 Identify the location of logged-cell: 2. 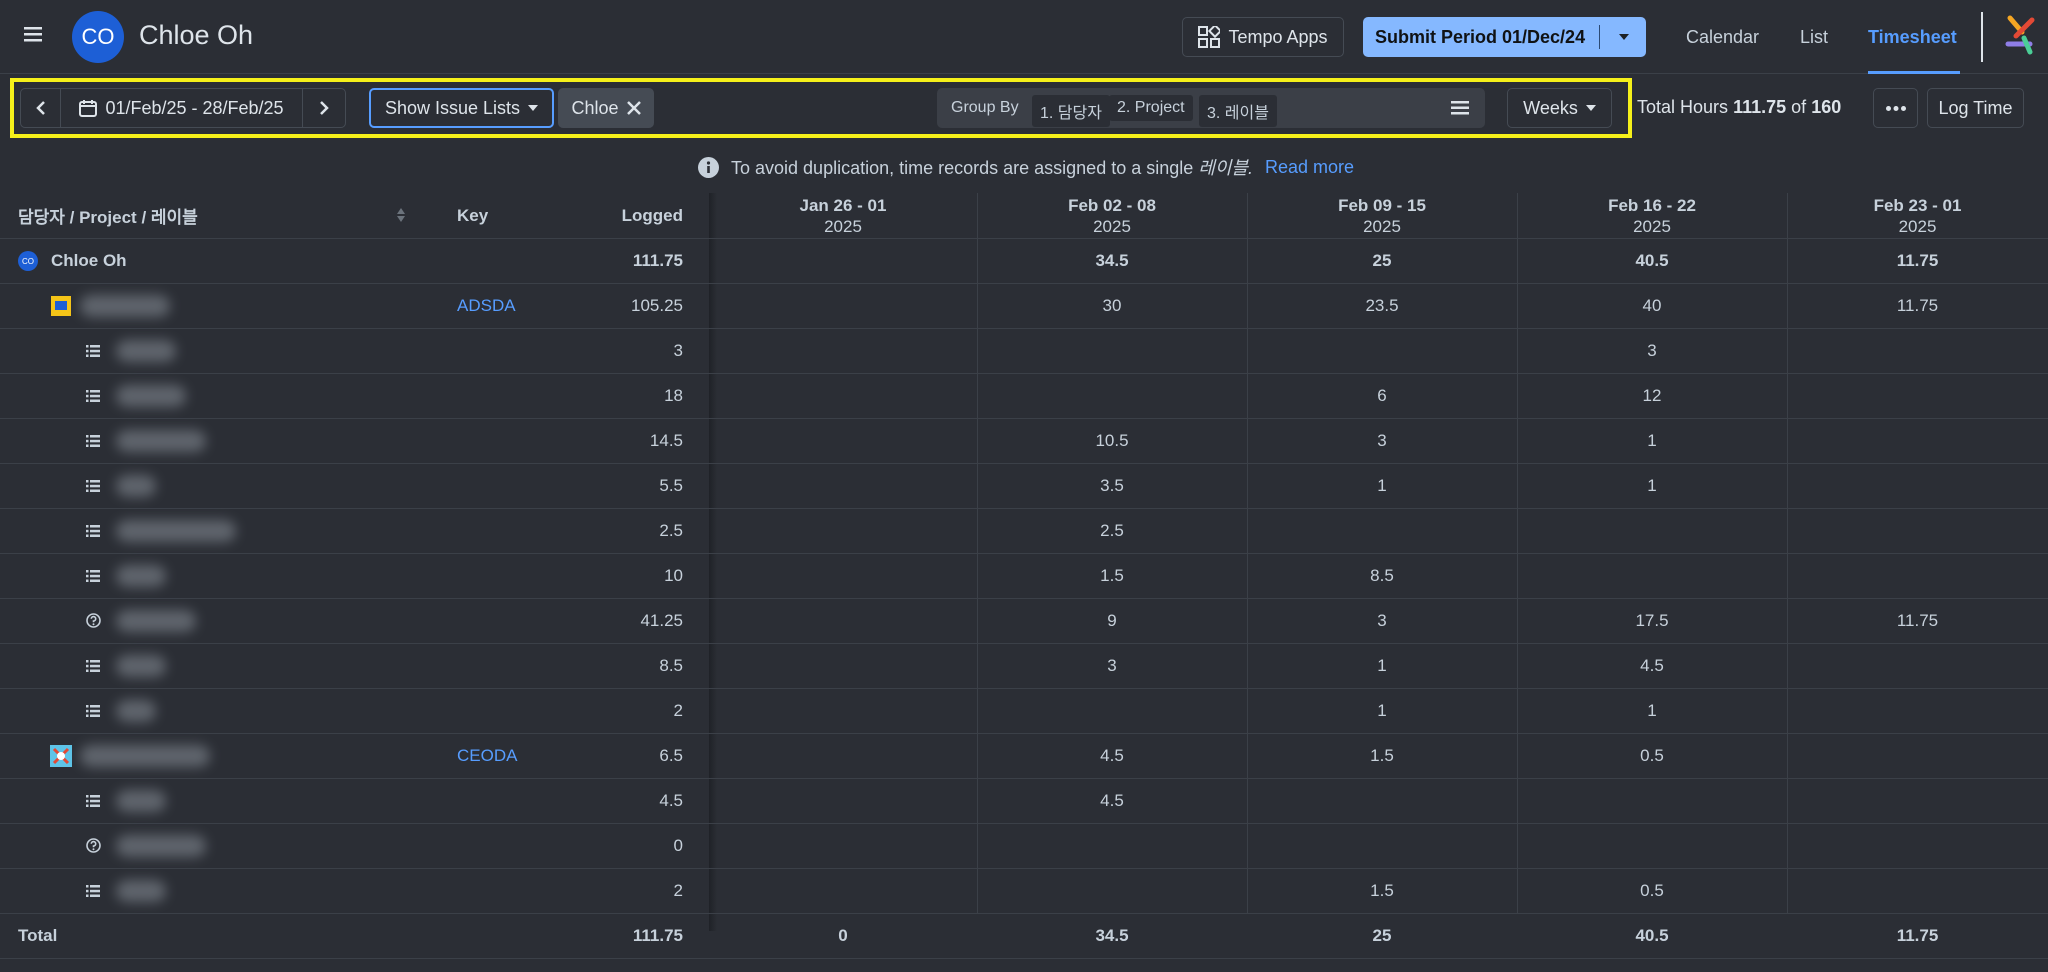
(678, 710).